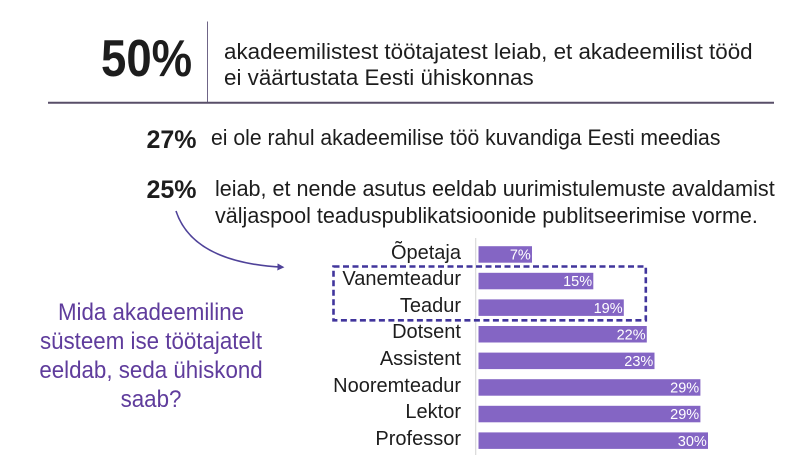 This screenshot has width=800, height=456. What do you see at coordinates (577, 282) in the screenshot?
I see `svg-text: 15%` at bounding box center [577, 282].